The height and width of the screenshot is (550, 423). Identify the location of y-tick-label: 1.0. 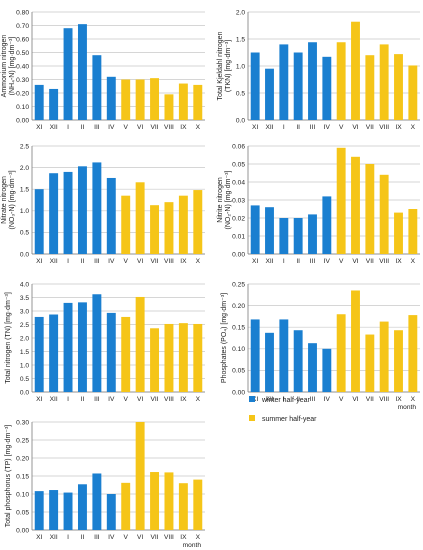
(24, 211).